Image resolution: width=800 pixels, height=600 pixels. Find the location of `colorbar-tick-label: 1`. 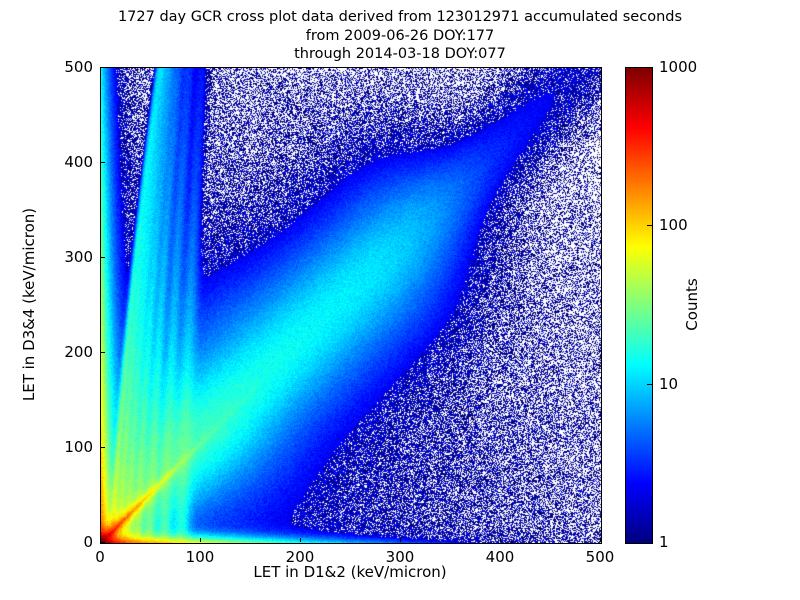

colorbar-tick-label: 1 is located at coordinates (664, 542).